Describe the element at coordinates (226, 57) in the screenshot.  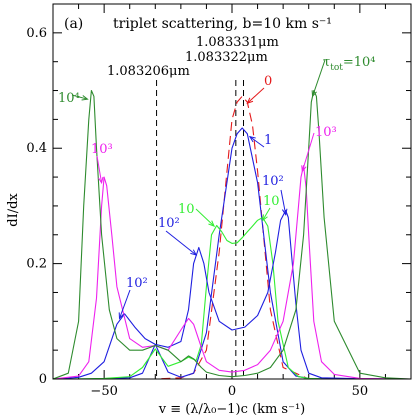
I see `refline-label-1083322: 1.083322μm` at that location.